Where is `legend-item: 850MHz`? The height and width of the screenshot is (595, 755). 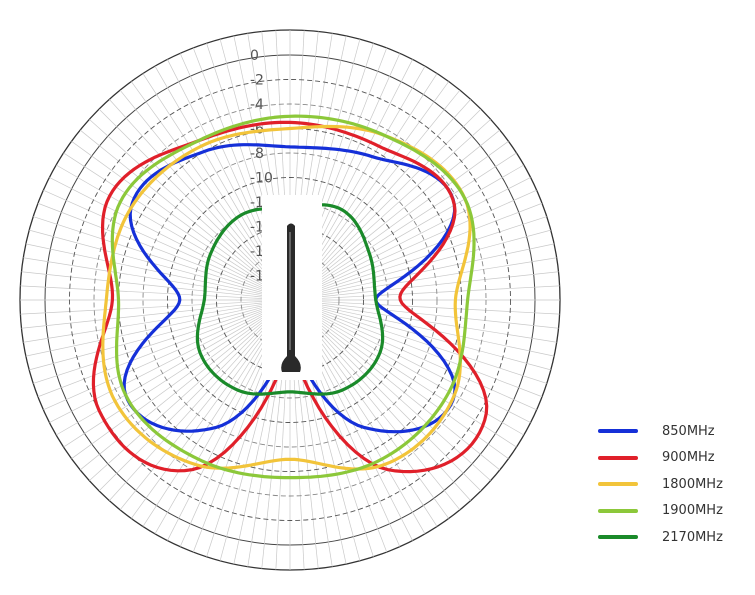
legend-item: 850MHz is located at coordinates (673, 431).